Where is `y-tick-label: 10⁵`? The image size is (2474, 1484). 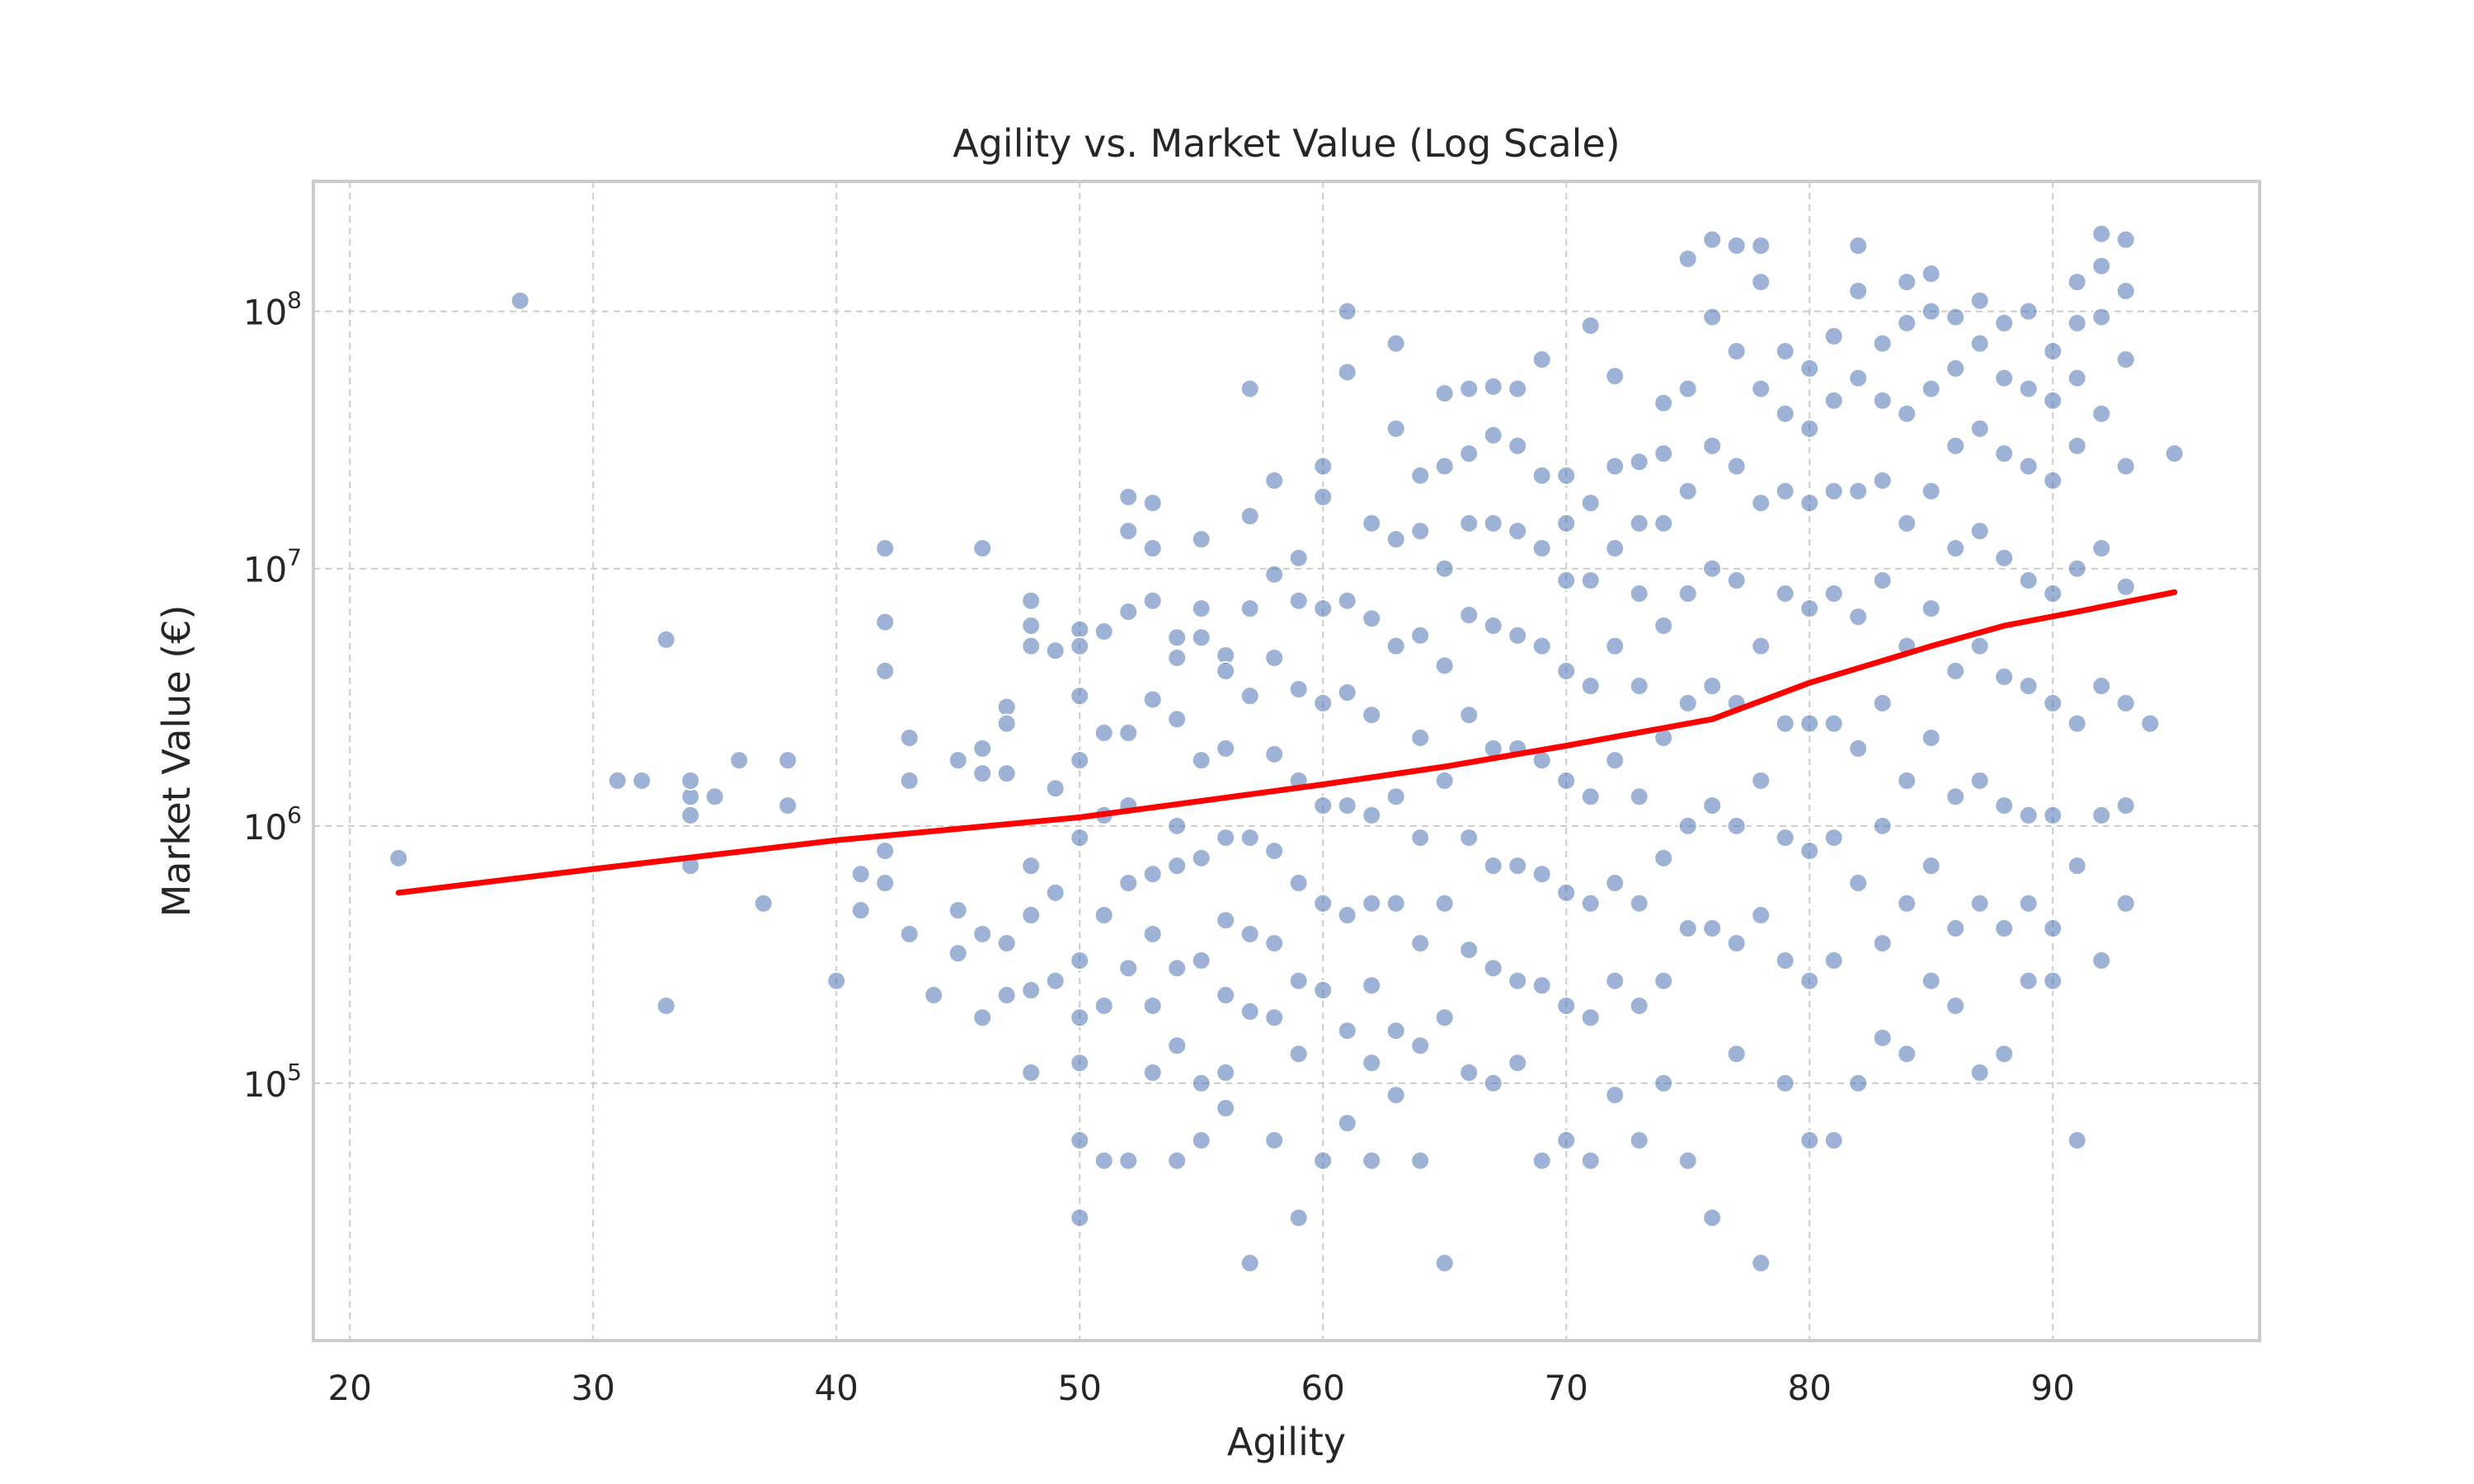
y-tick-label: 10⁵ is located at coordinates (272, 1082).